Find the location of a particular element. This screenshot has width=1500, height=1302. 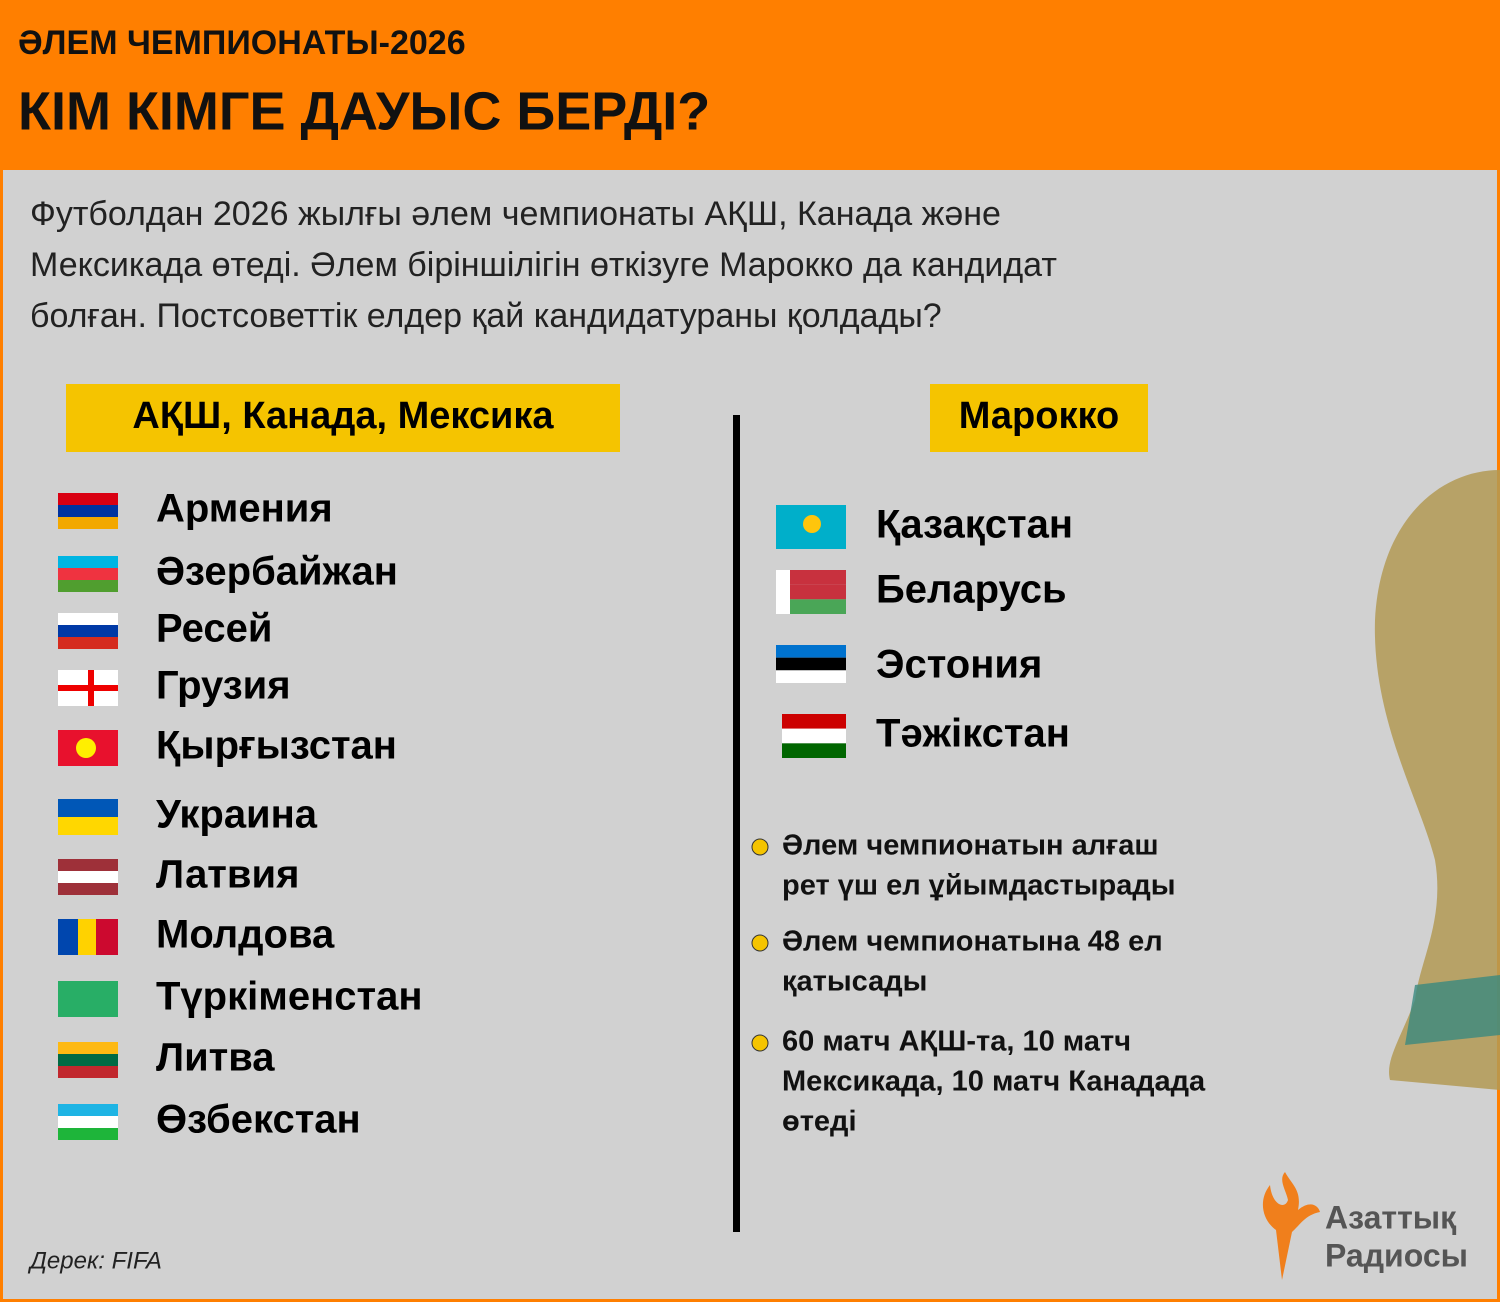

country: Литва is located at coordinates (215, 1058).